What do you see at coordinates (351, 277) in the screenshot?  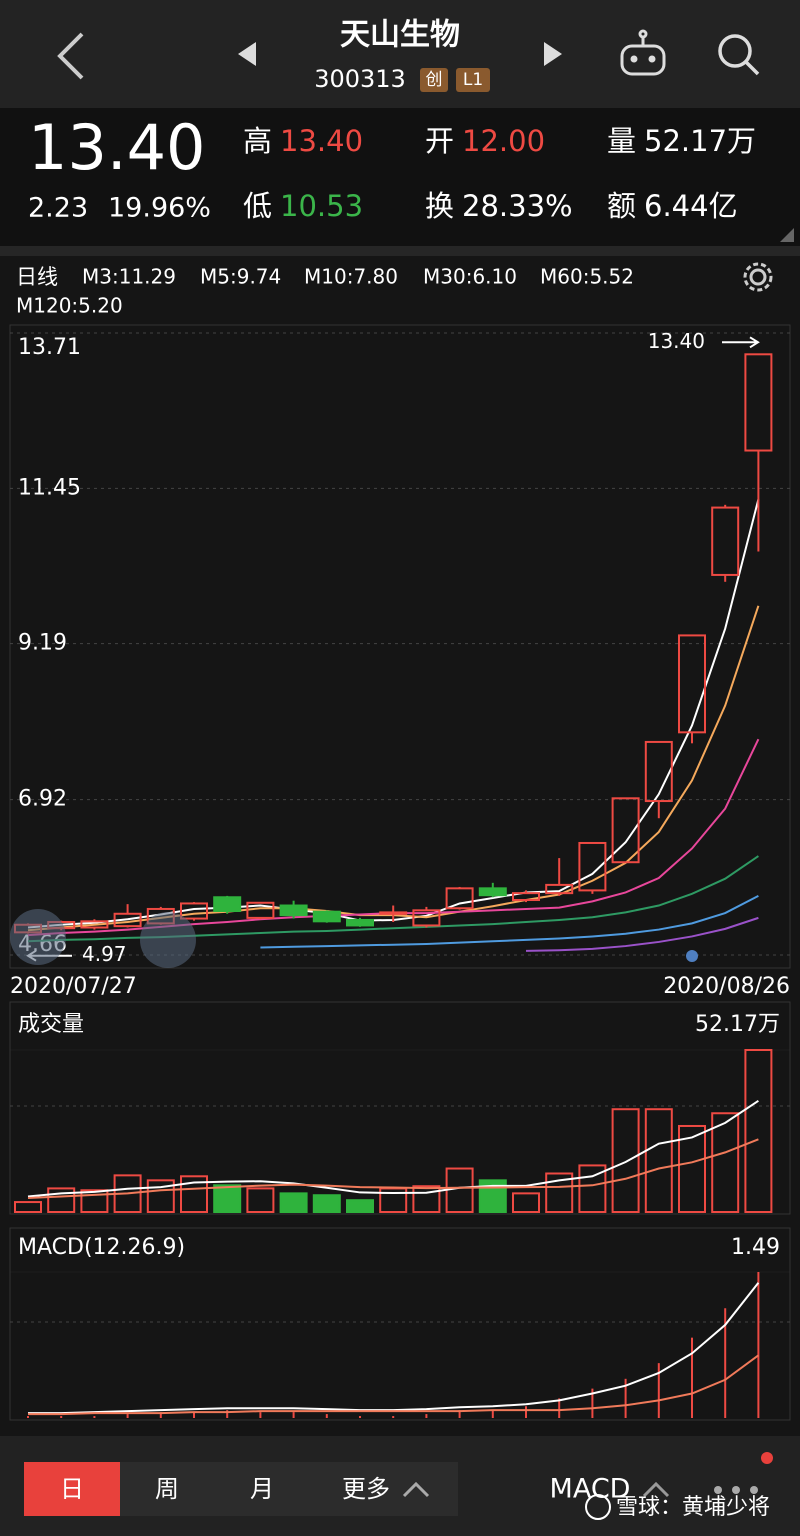 I see `legend-entry: M10:7.80` at bounding box center [351, 277].